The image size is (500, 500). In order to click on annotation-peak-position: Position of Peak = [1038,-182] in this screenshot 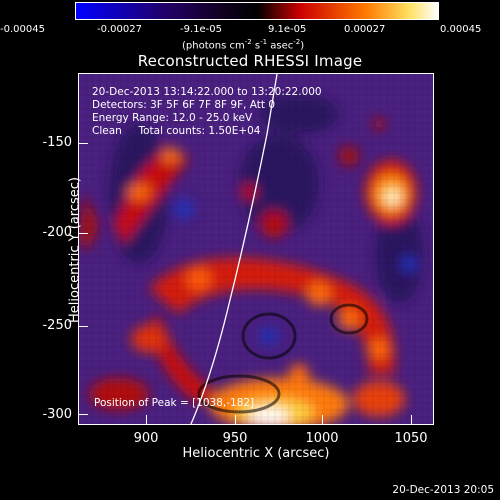, I will do `click(174, 403)`.